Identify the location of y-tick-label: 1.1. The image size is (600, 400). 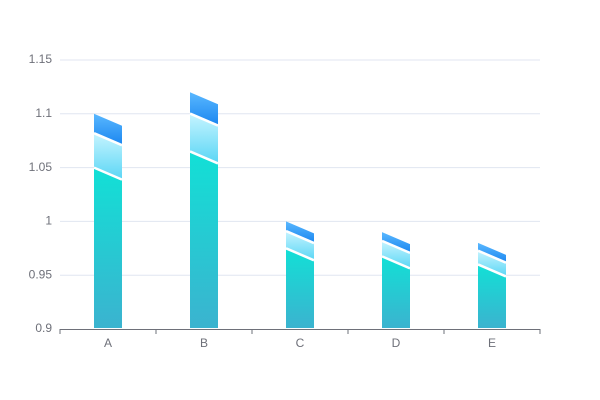
(43, 113).